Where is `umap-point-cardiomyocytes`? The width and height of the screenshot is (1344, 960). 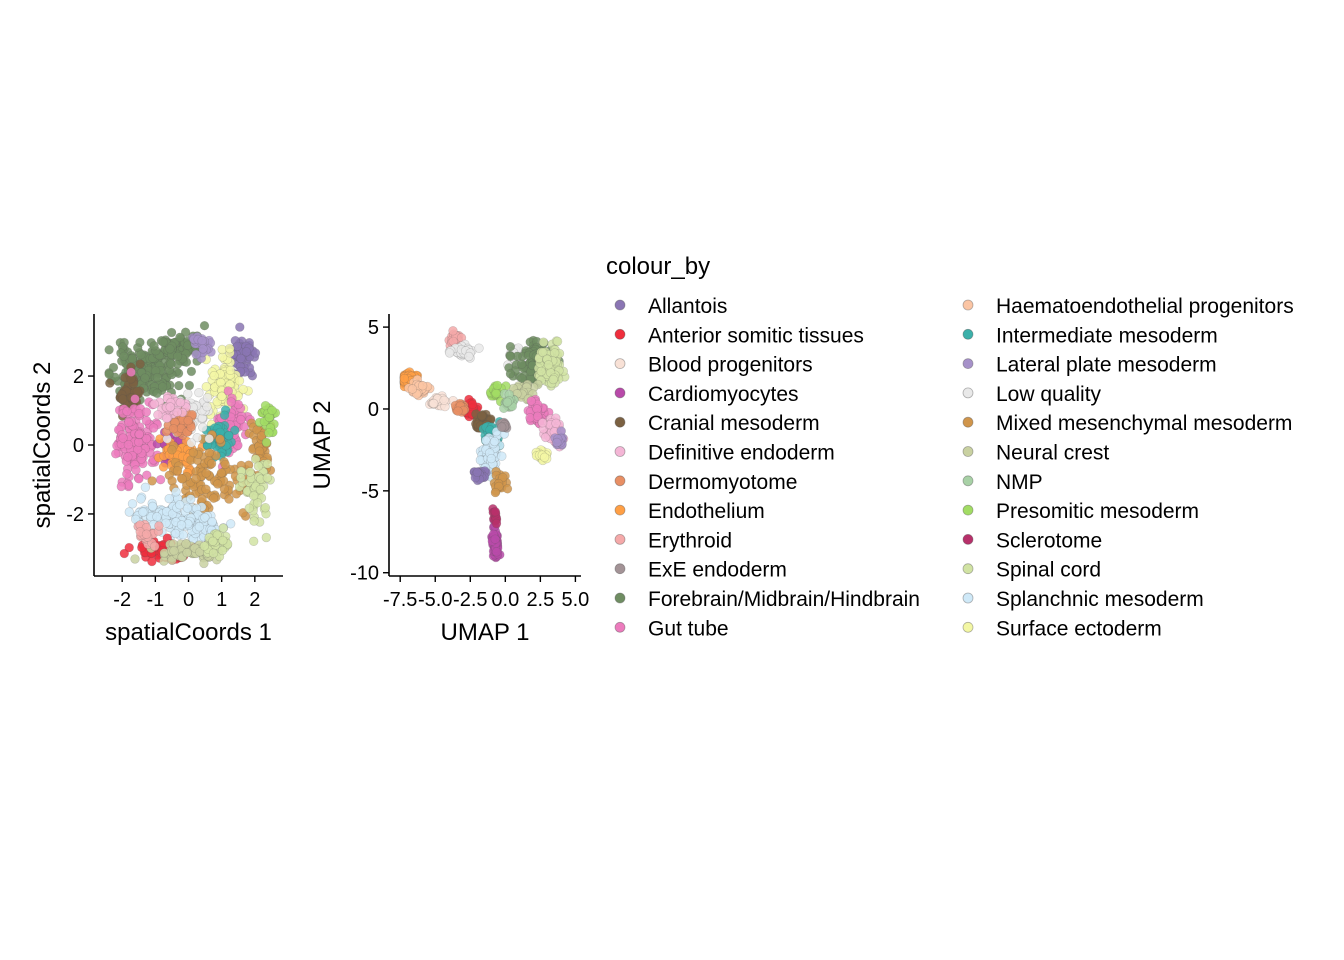 umap-point-cardiomyocytes is located at coordinates (495, 539).